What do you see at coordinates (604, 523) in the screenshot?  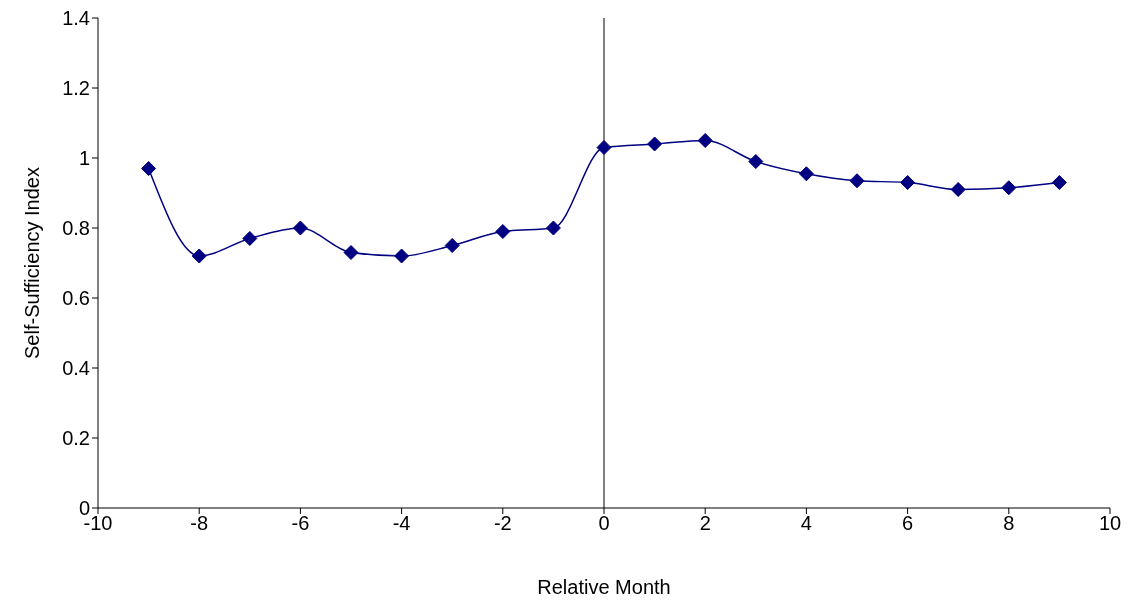 I see `x-tick-label: 0` at bounding box center [604, 523].